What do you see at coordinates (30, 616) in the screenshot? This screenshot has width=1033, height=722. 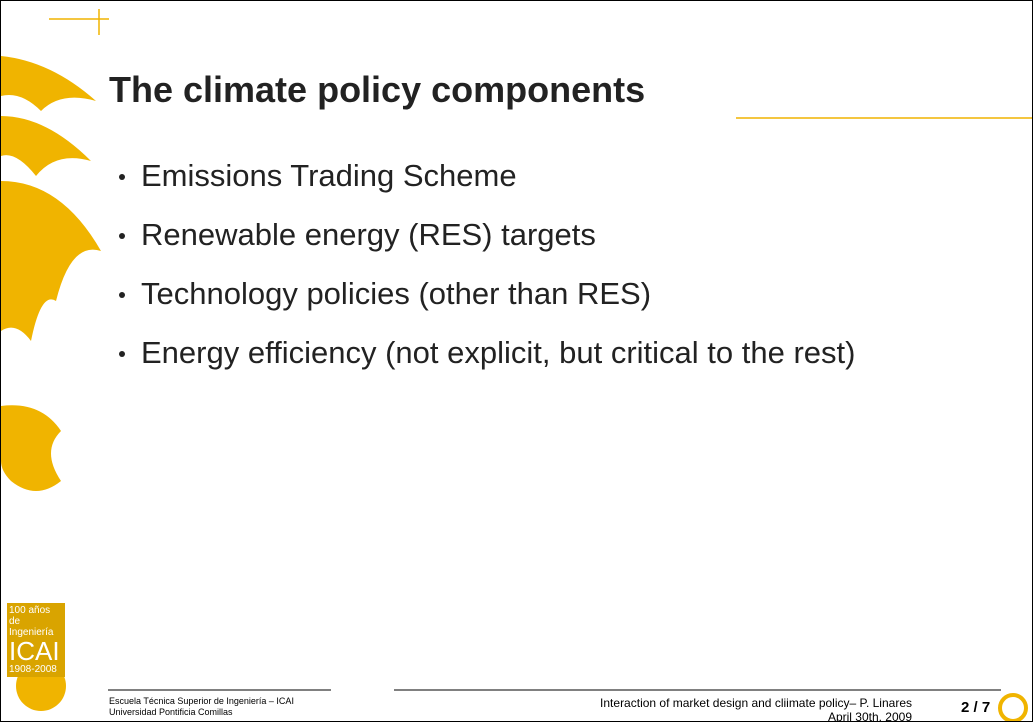 I see `logo-text: 100 años de` at bounding box center [30, 616].